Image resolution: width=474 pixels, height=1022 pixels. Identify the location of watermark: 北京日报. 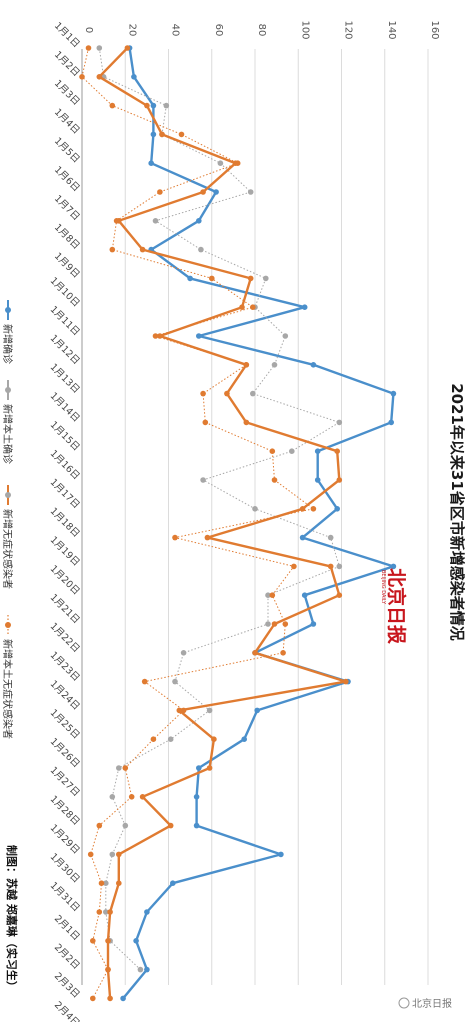
(425, 1003).